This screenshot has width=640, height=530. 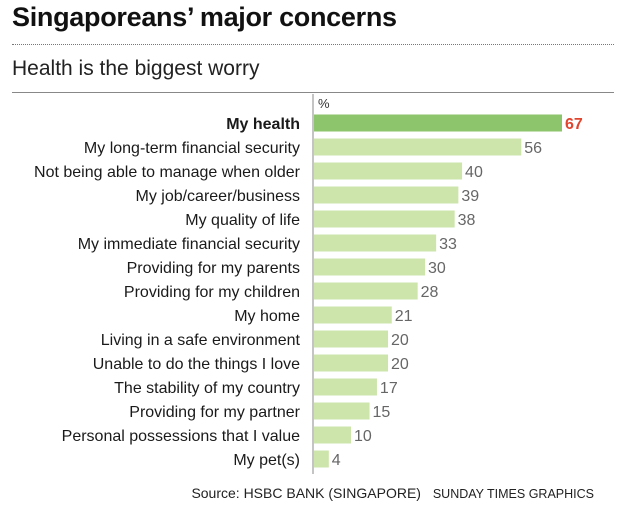 I want to click on value-label-0: 67, so click(x=574, y=124).